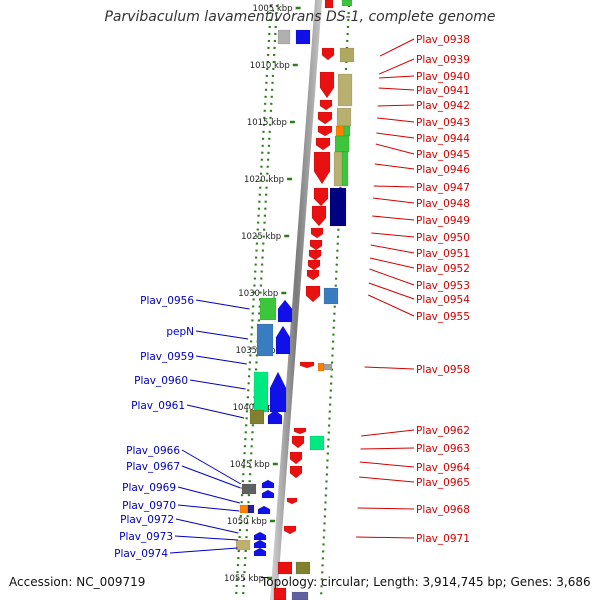 Image resolution: width=600 pixels, height=600 pixels. I want to click on accession-text: Accession: NC_009719, so click(77, 582).